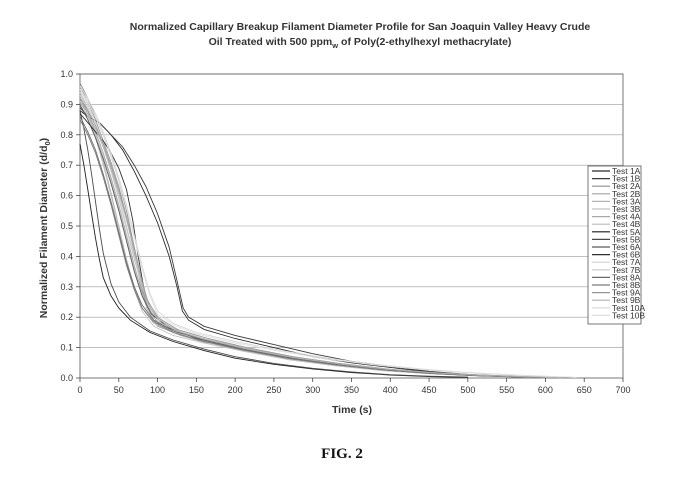  Describe the element at coordinates (271, 42) in the screenshot. I see `chart-title-part-a: Oil Treated with 500 ppm` at that location.